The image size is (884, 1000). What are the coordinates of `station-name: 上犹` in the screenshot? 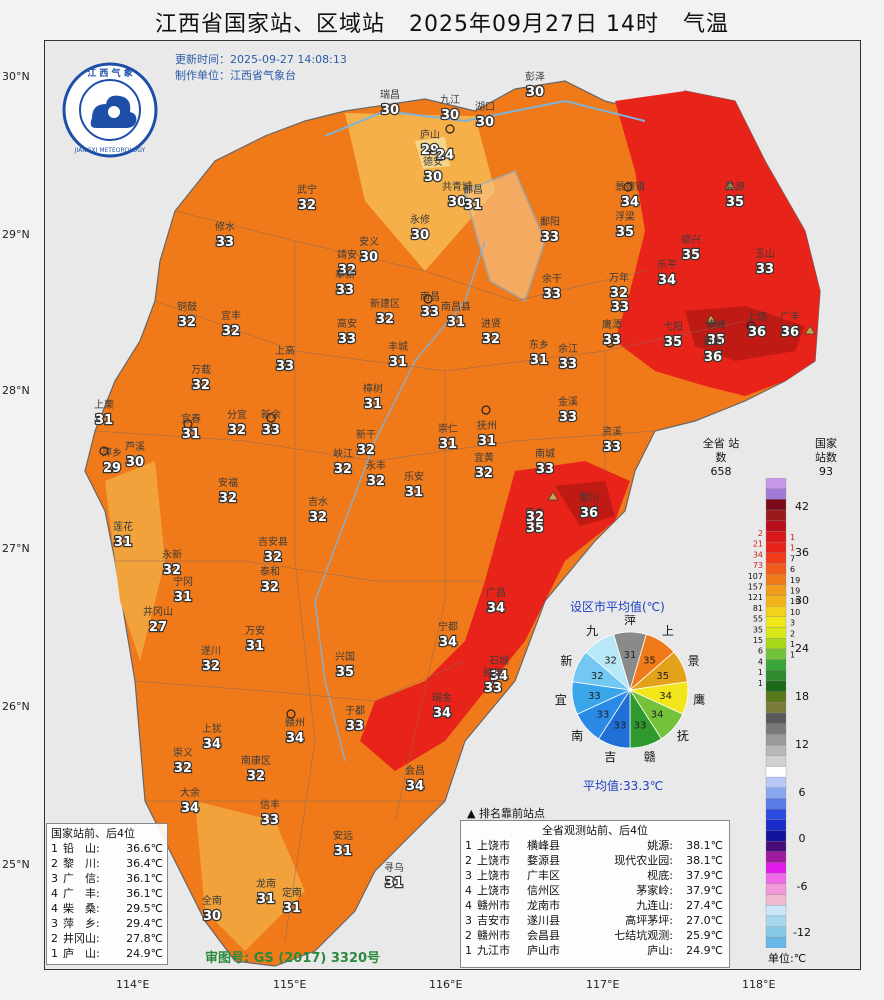 It's located at (212, 729).